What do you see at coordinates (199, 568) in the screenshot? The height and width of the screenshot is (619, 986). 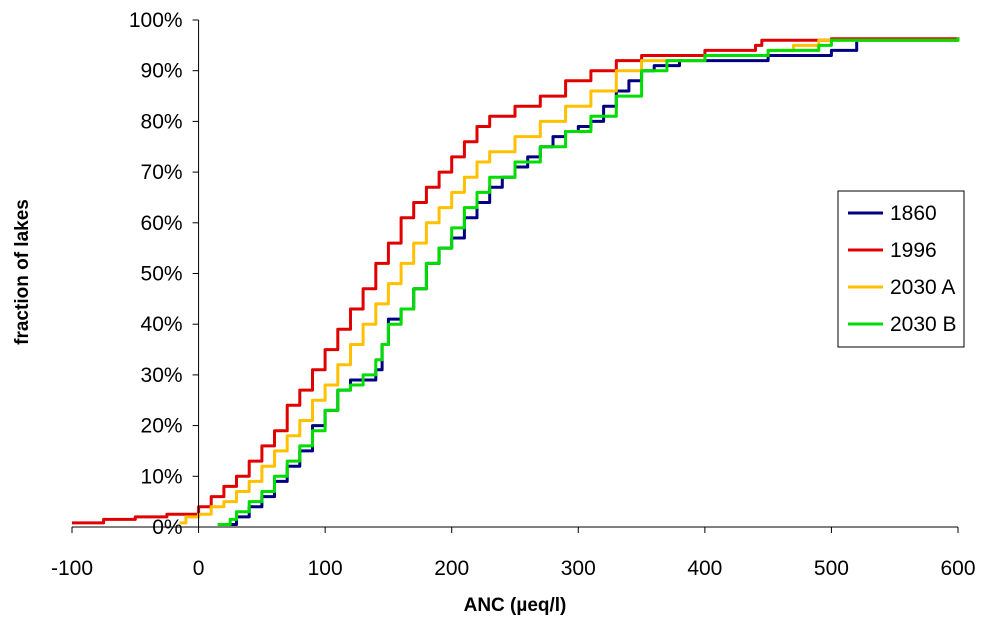 I see `x-tick-label: 0` at bounding box center [199, 568].